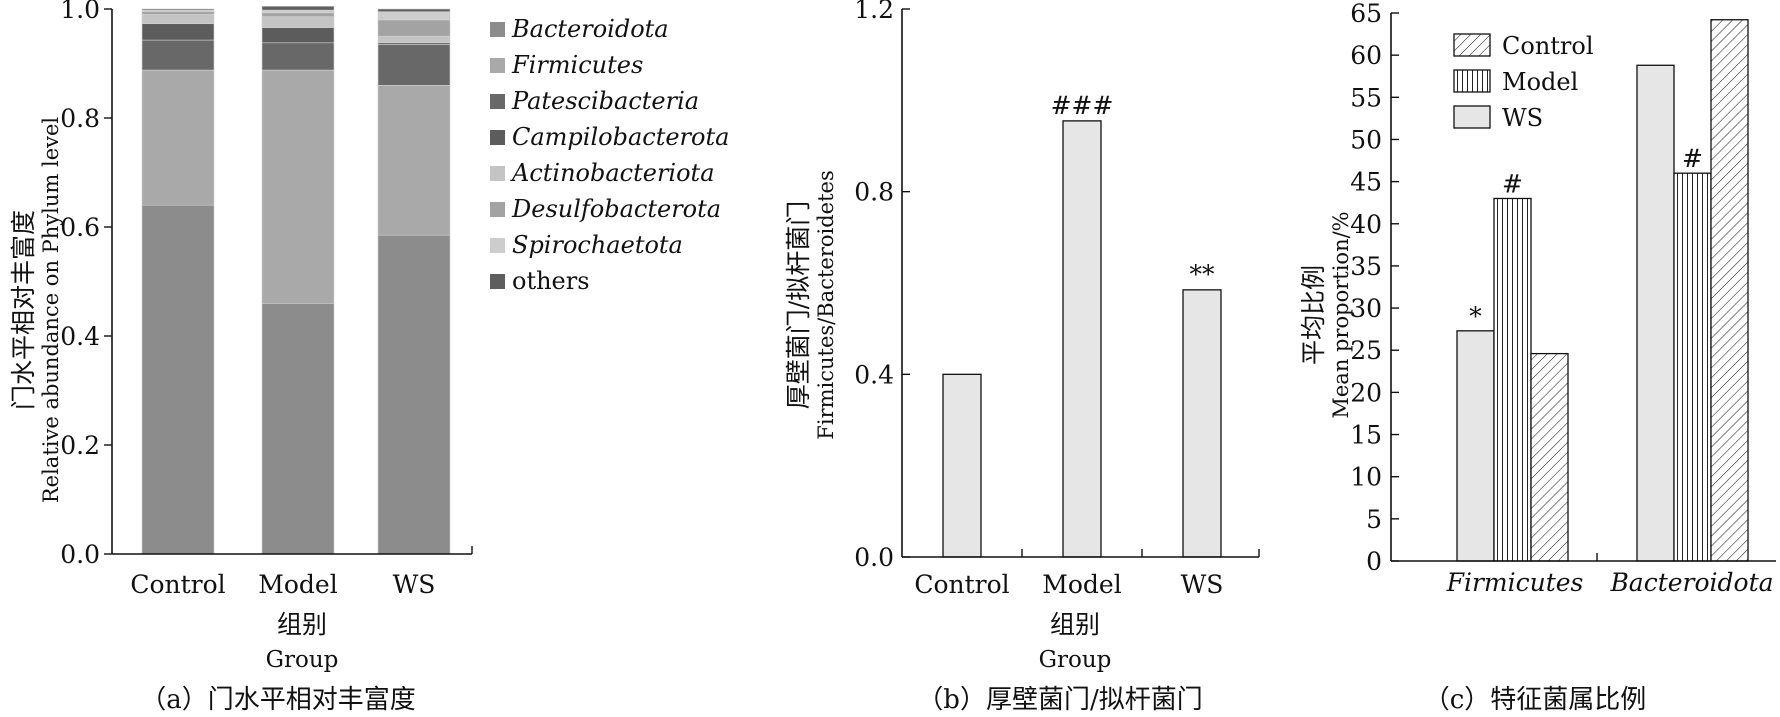  Describe the element at coordinates (612, 173) in the screenshot. I see `panel-a-legend-label: Actinobacteriota` at that location.